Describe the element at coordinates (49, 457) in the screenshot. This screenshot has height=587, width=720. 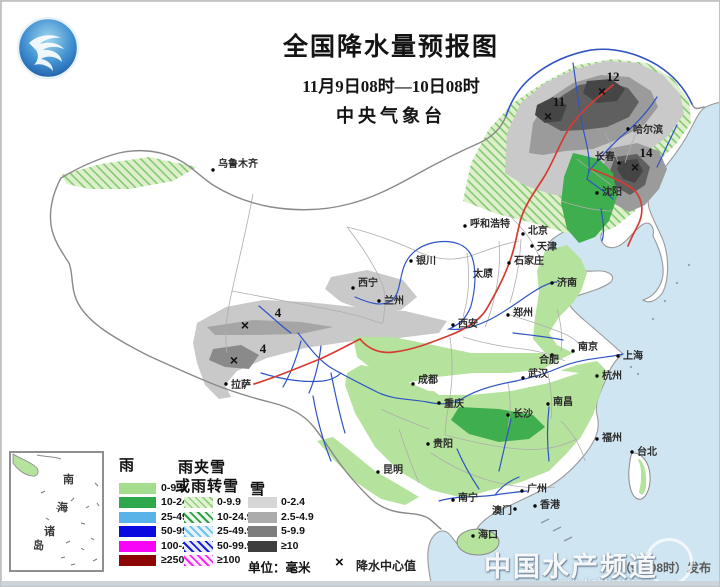
I see `inset-coast` at that location.